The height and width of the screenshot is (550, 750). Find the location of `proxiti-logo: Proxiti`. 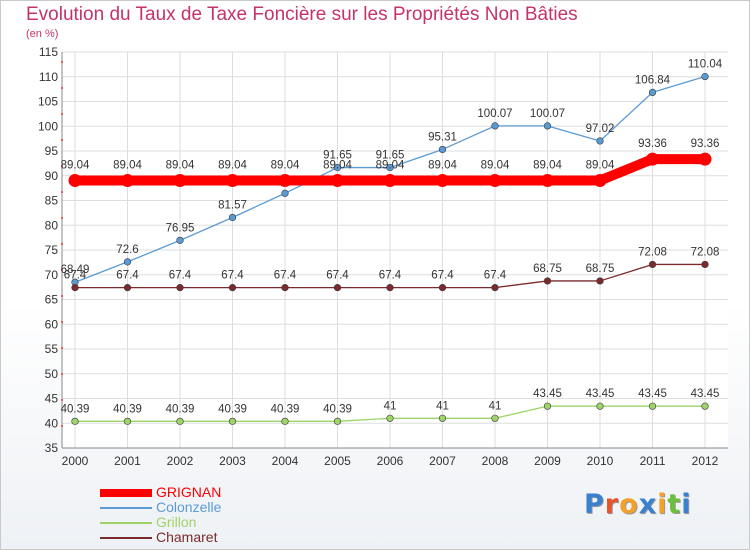

proxiti-logo: Proxiti is located at coordinates (638, 504).